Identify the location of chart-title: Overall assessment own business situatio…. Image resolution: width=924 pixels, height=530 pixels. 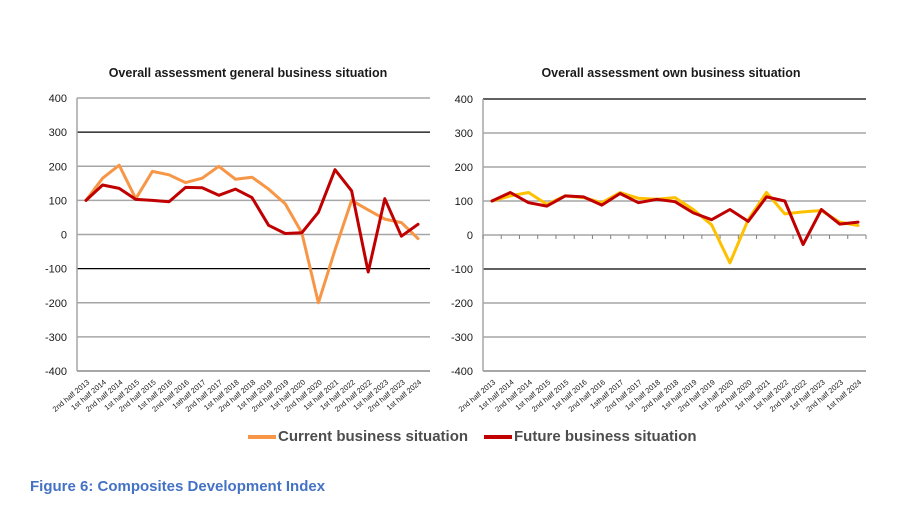
(670, 73).